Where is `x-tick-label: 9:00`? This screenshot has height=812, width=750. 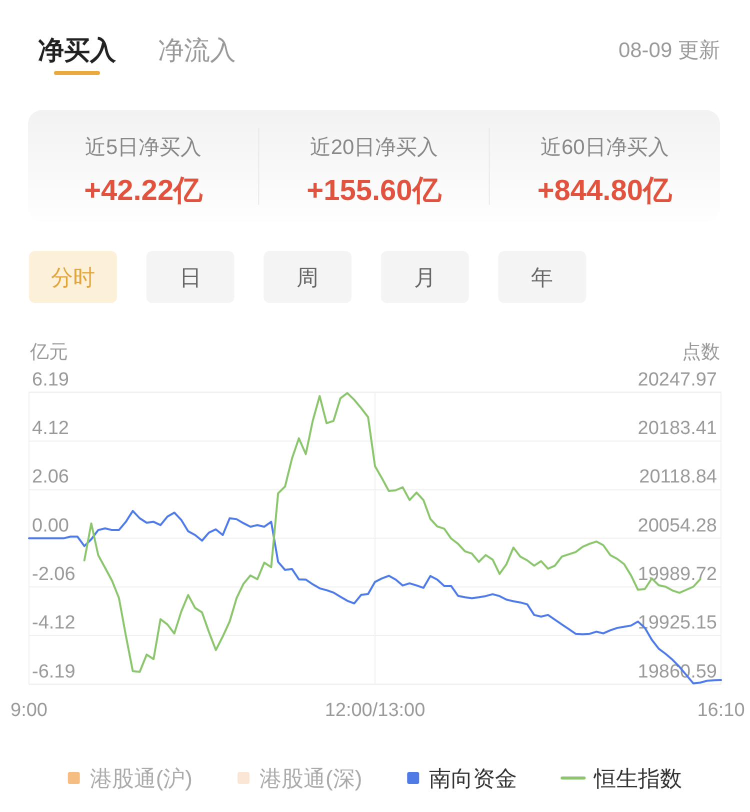 x-tick-label: 9:00 is located at coordinates (29, 710).